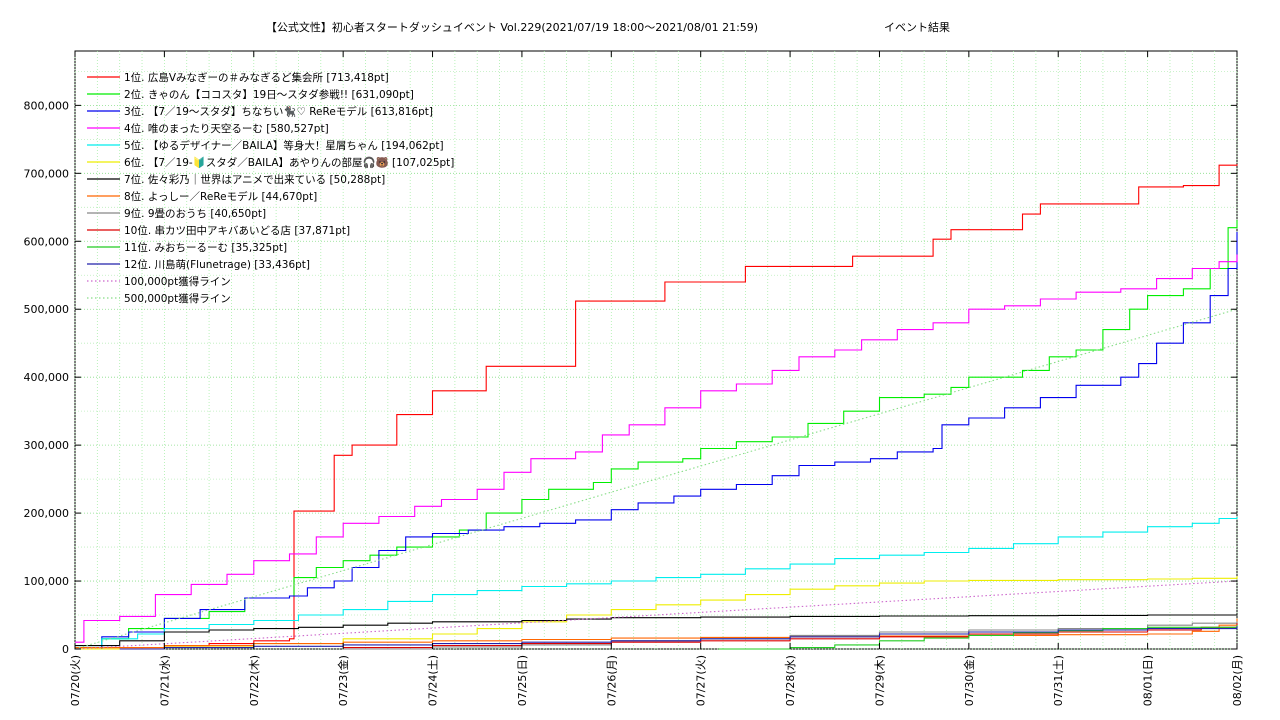 The height and width of the screenshot is (720, 1280). I want to click on legend-label-2: 2位. きゃのん【ココスタ】19日〜スタダ参戦!! [631,090pt], so click(269, 94).